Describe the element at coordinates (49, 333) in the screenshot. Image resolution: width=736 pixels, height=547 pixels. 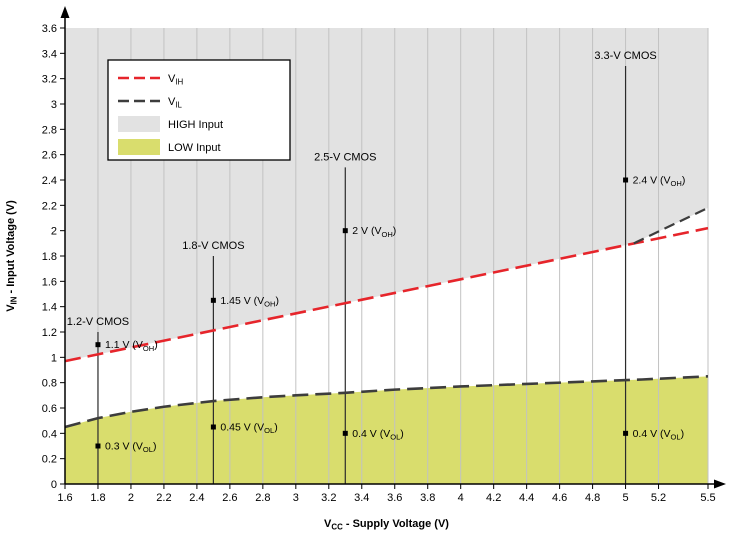
I see `y-tick-label: 1.2` at that location.